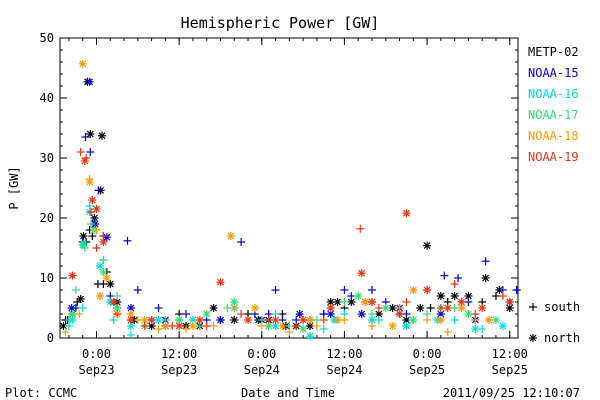  Describe the element at coordinates (47, 278) in the screenshot. I see `y-tick-label: 10` at that location.